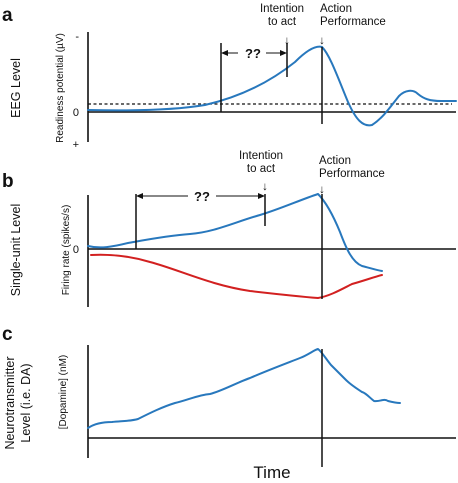 This screenshot has width=458, height=483. Describe the element at coordinates (76, 113) in the screenshot. I see `panel-a-tick-zero: 0` at that location.